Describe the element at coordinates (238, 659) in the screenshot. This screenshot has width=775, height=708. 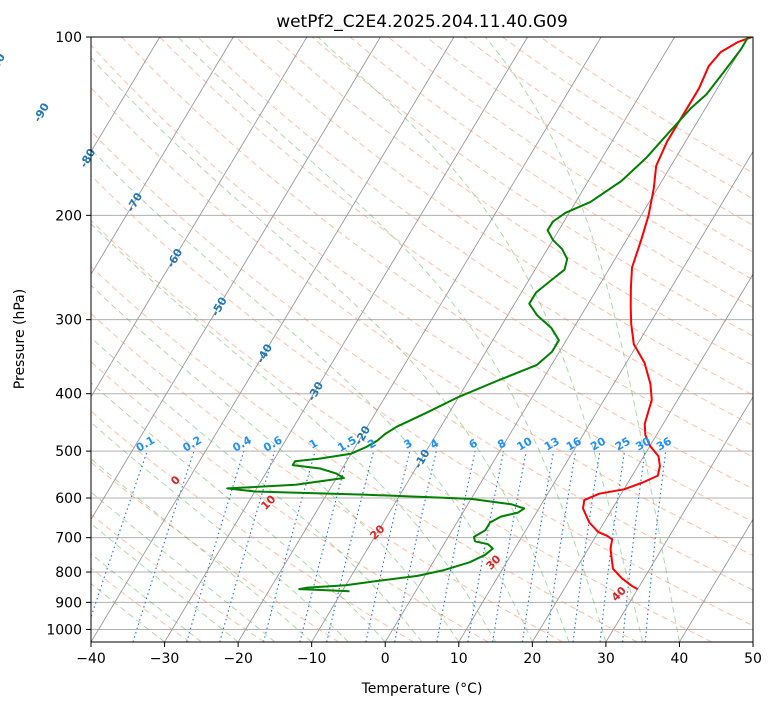
I see `x-tick-label: −20` at that location.